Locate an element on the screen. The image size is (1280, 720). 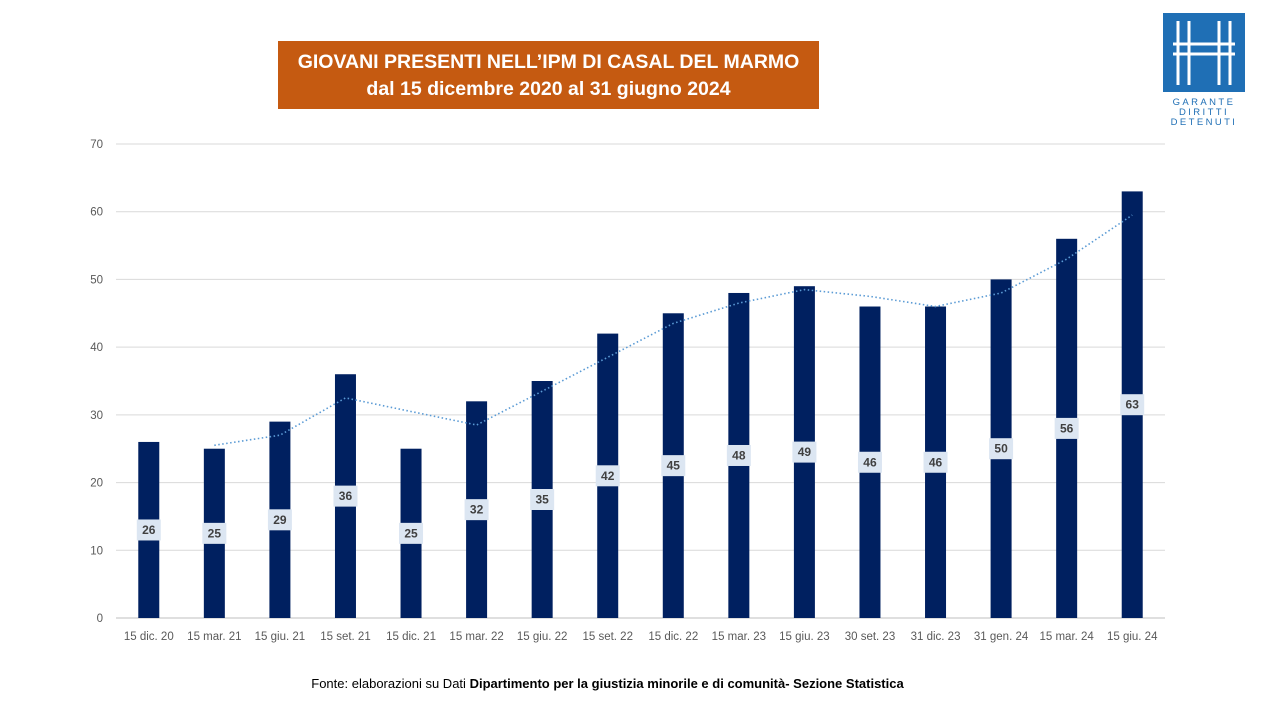
y-tick-label: 40 is located at coordinates (96, 348).